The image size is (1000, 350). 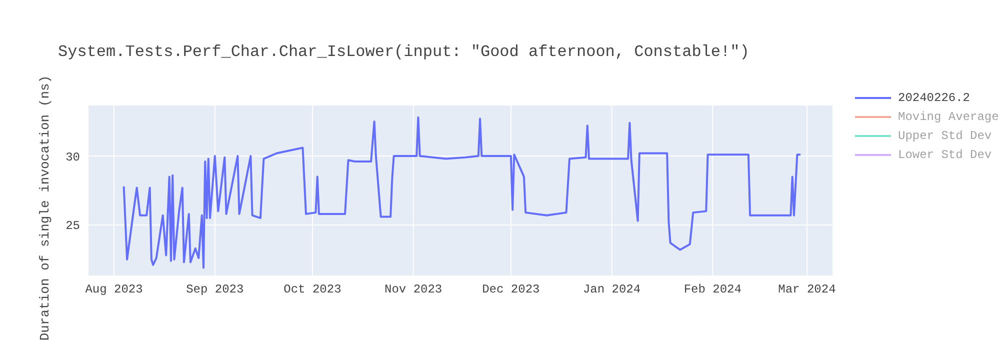 I want to click on x-tick-label: Mar 2024, so click(x=807, y=289).